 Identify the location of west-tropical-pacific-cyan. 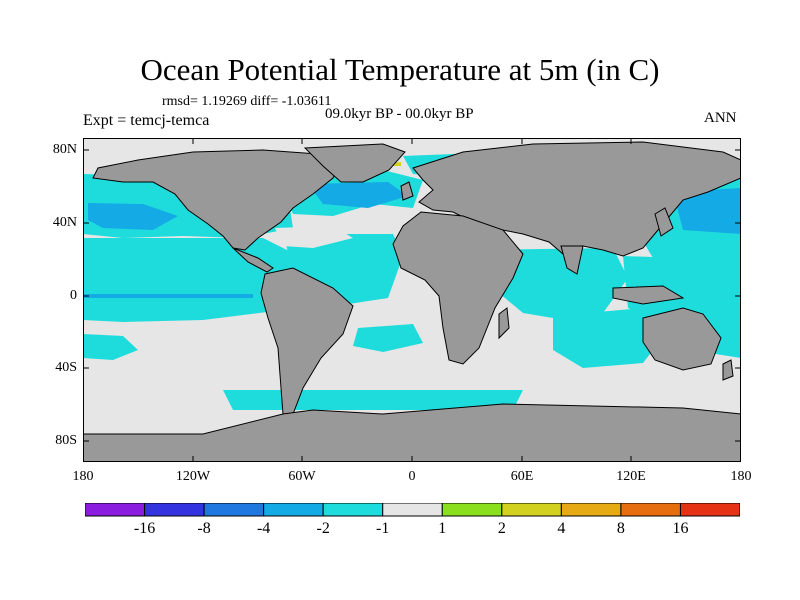
(682, 292).